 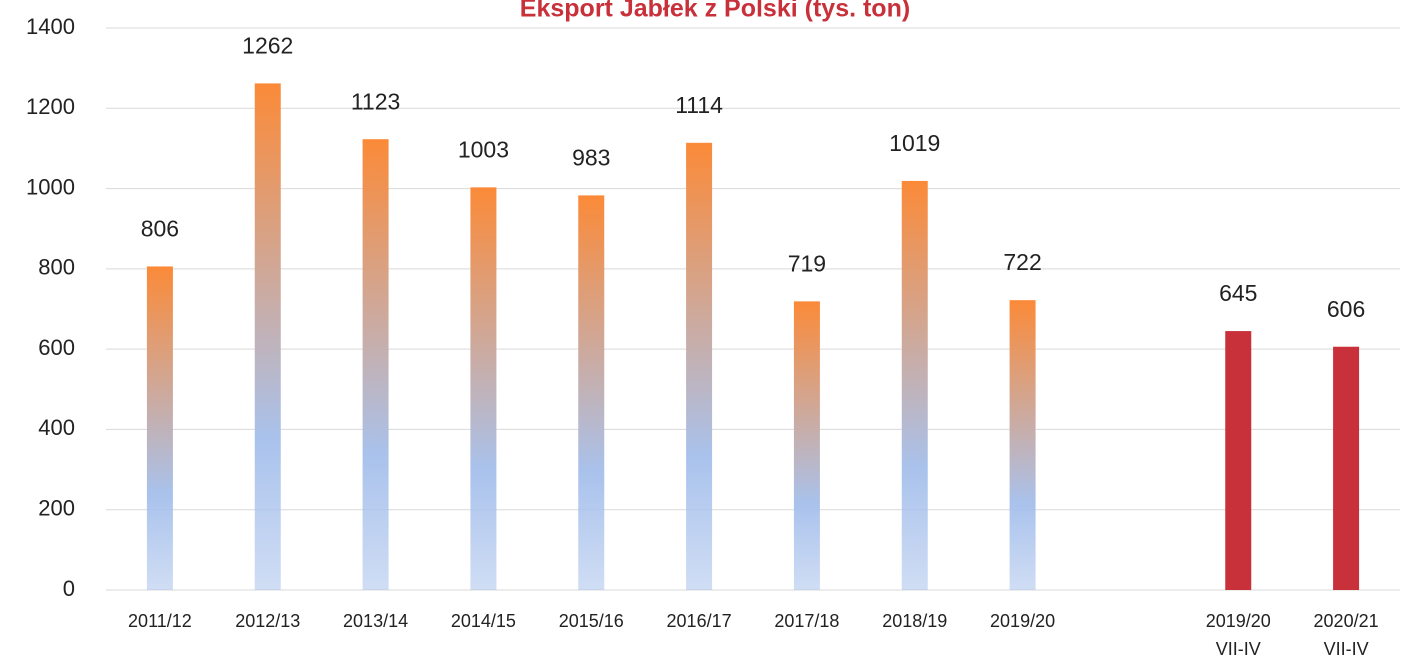 What do you see at coordinates (69, 588) in the screenshot?
I see `y-tick-label: 0` at bounding box center [69, 588].